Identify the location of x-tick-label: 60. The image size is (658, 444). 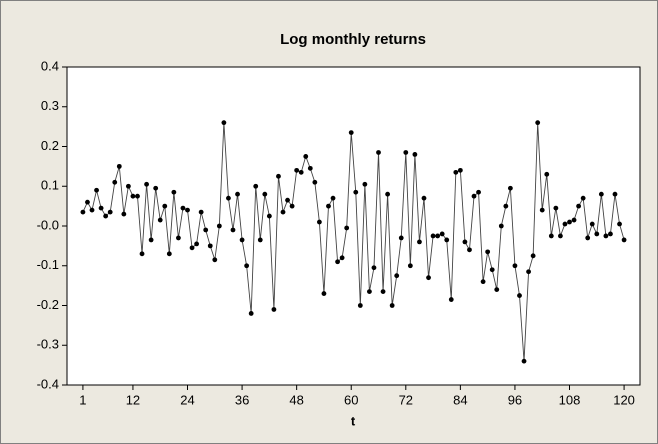
(351, 399).